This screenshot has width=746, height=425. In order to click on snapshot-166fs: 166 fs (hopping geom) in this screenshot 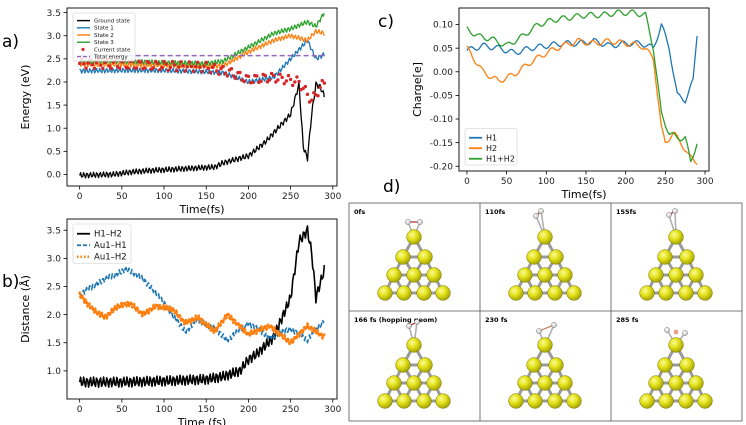, I will do `click(402, 362)`.